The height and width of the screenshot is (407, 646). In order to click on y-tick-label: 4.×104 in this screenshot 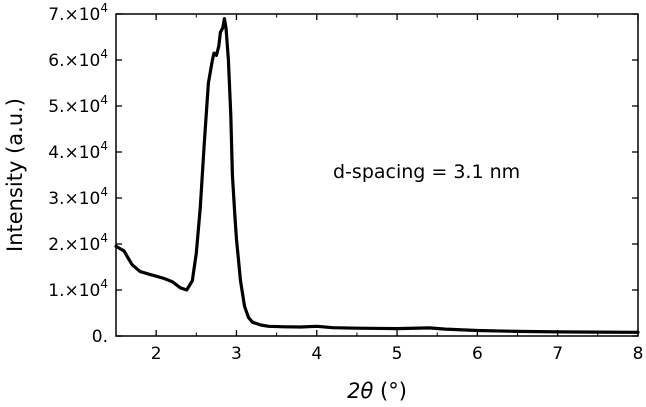, I will do `click(78, 151)`.